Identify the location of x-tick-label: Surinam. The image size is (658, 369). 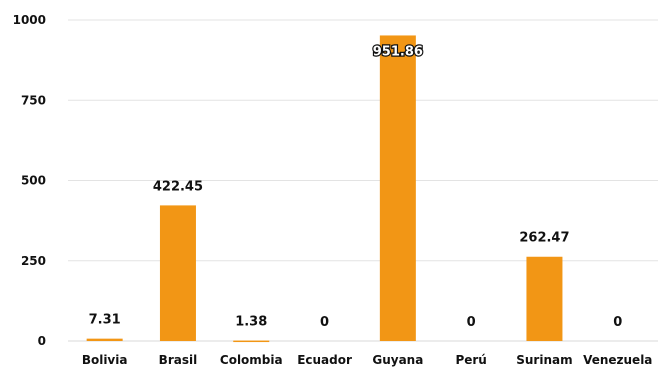
(544, 360).